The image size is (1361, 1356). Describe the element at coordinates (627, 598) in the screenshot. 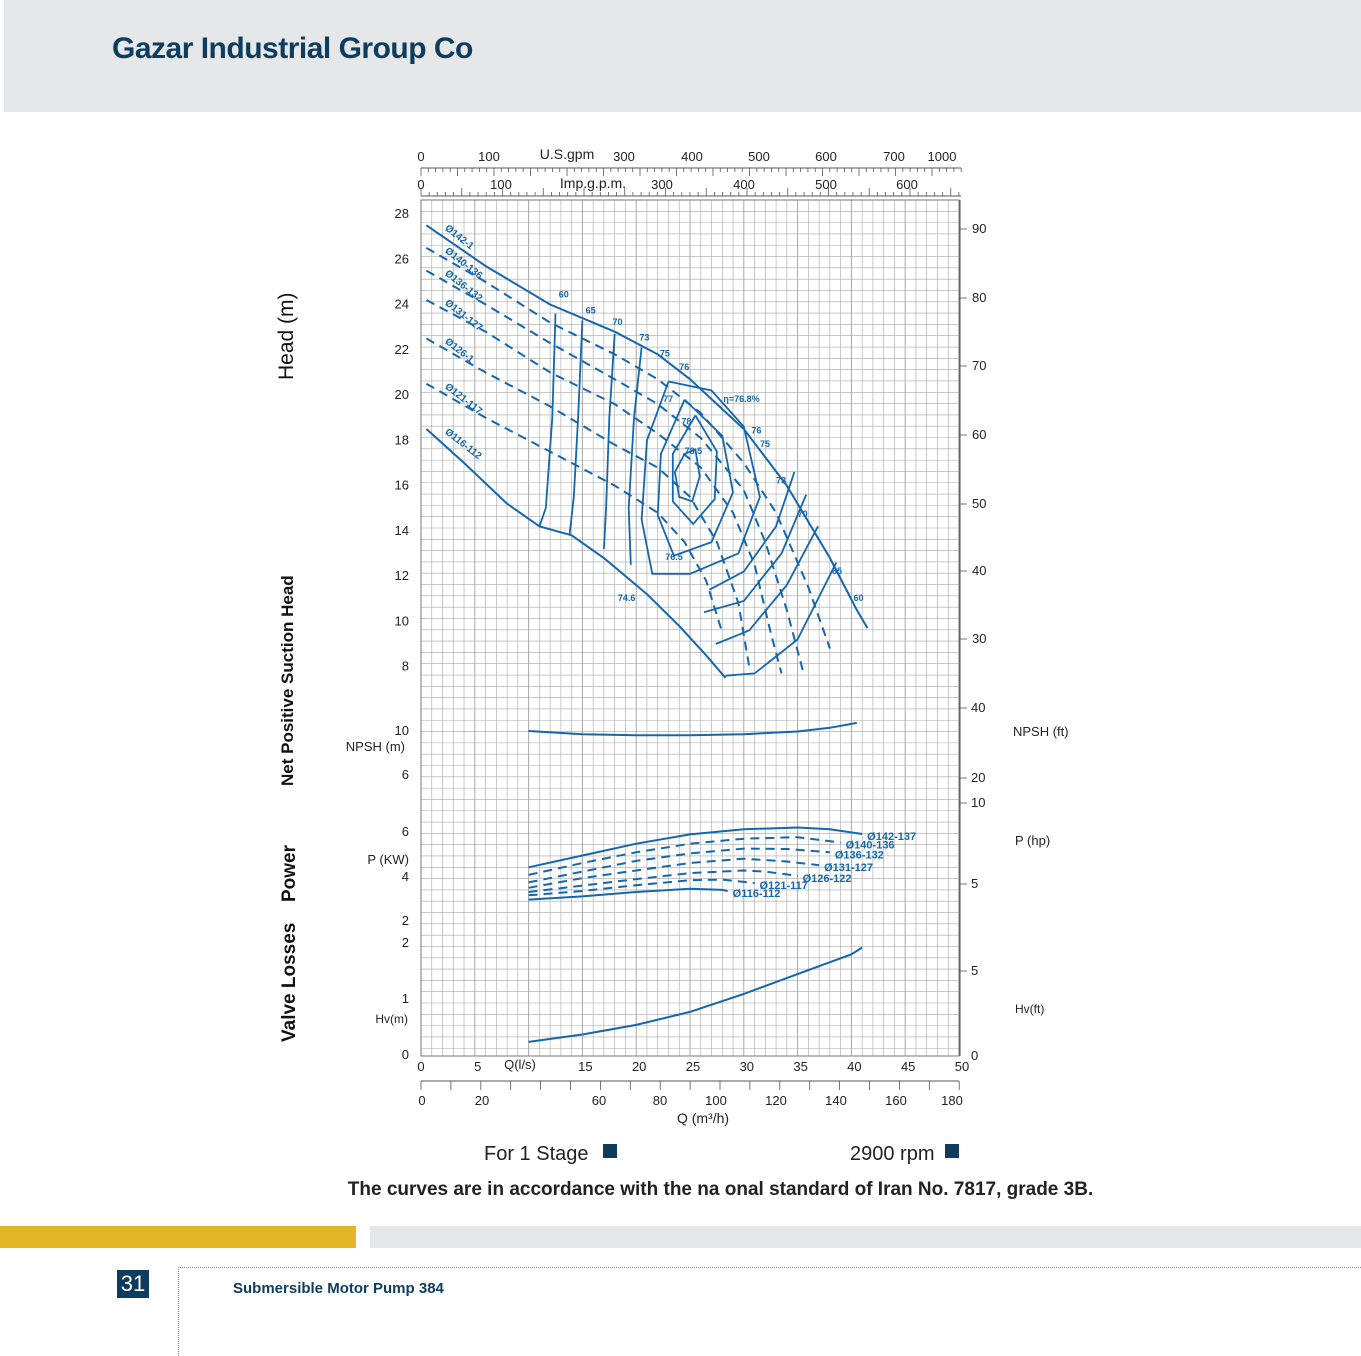

I see `efficiency-label: 74.6` at that location.